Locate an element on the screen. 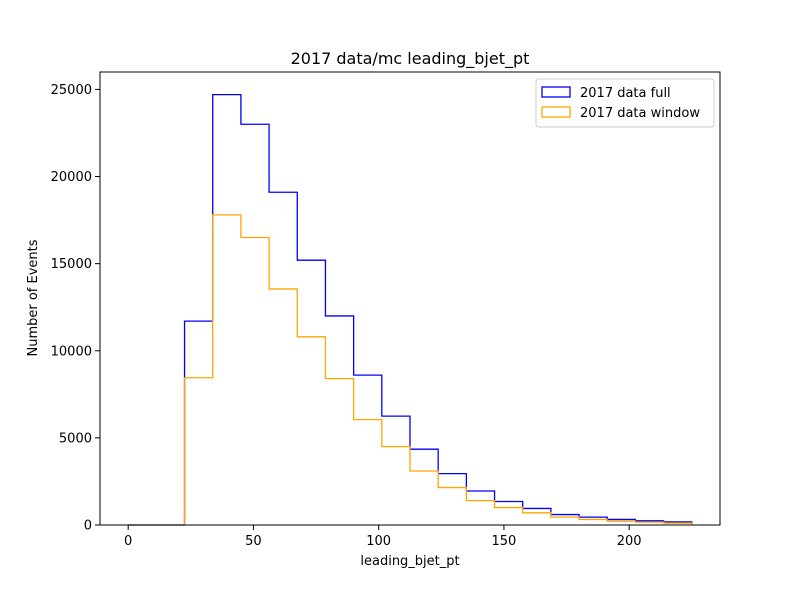  y-tick-label-3: 15000 is located at coordinates (71, 264).